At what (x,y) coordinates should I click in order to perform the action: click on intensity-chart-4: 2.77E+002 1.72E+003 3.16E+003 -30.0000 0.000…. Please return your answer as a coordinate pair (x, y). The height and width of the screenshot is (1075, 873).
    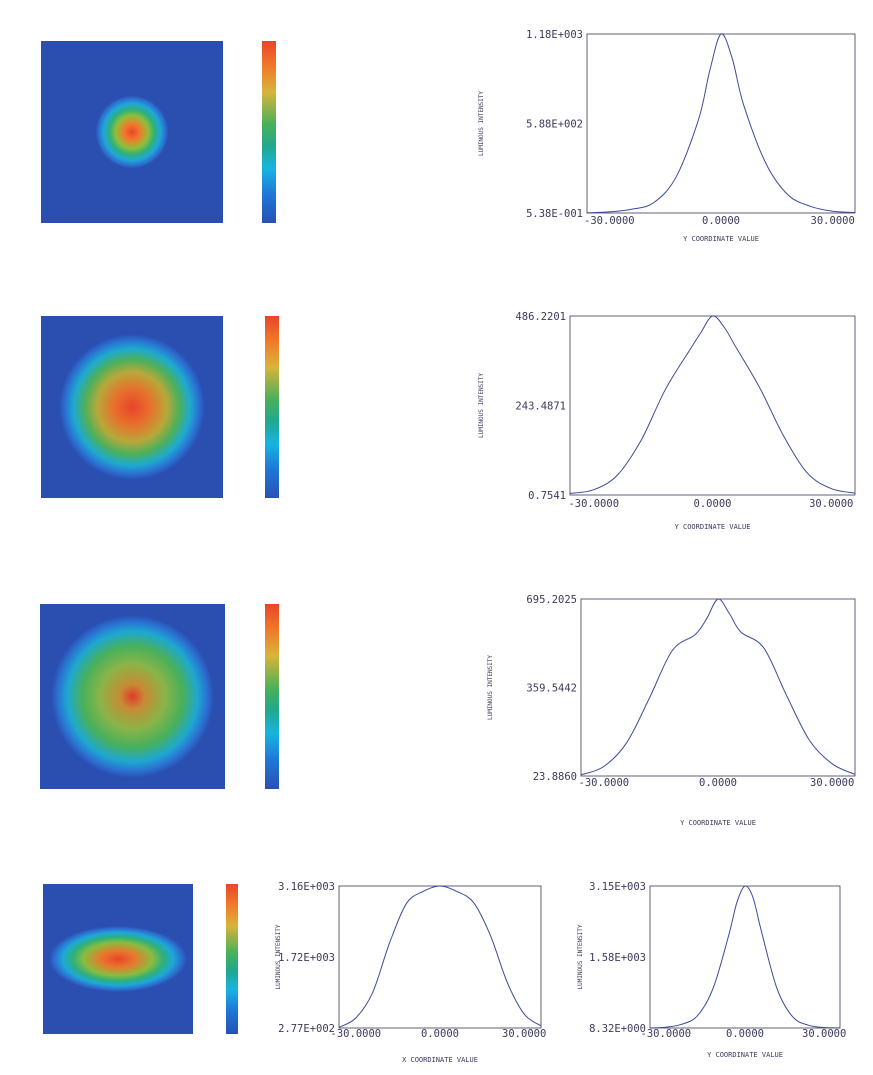
    Looking at the image, I should click on (410, 972).